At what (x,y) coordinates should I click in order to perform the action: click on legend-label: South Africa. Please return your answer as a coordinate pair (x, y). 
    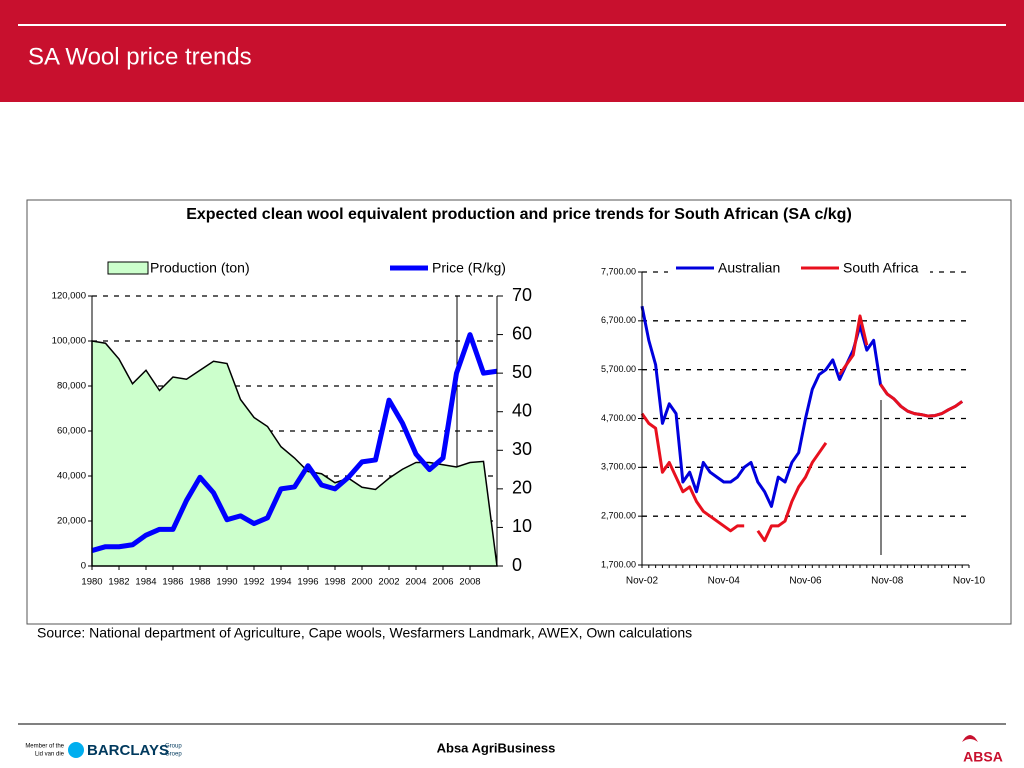
    Looking at the image, I should click on (881, 268).